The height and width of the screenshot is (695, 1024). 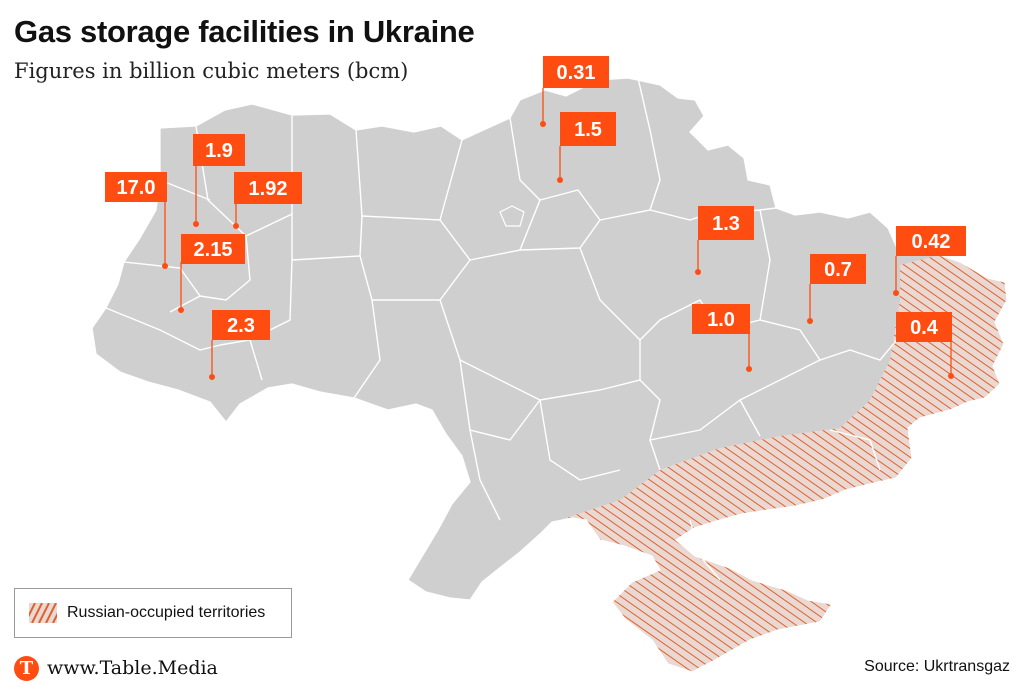 I want to click on brand-url: www.Table.Media, so click(x=132, y=668).